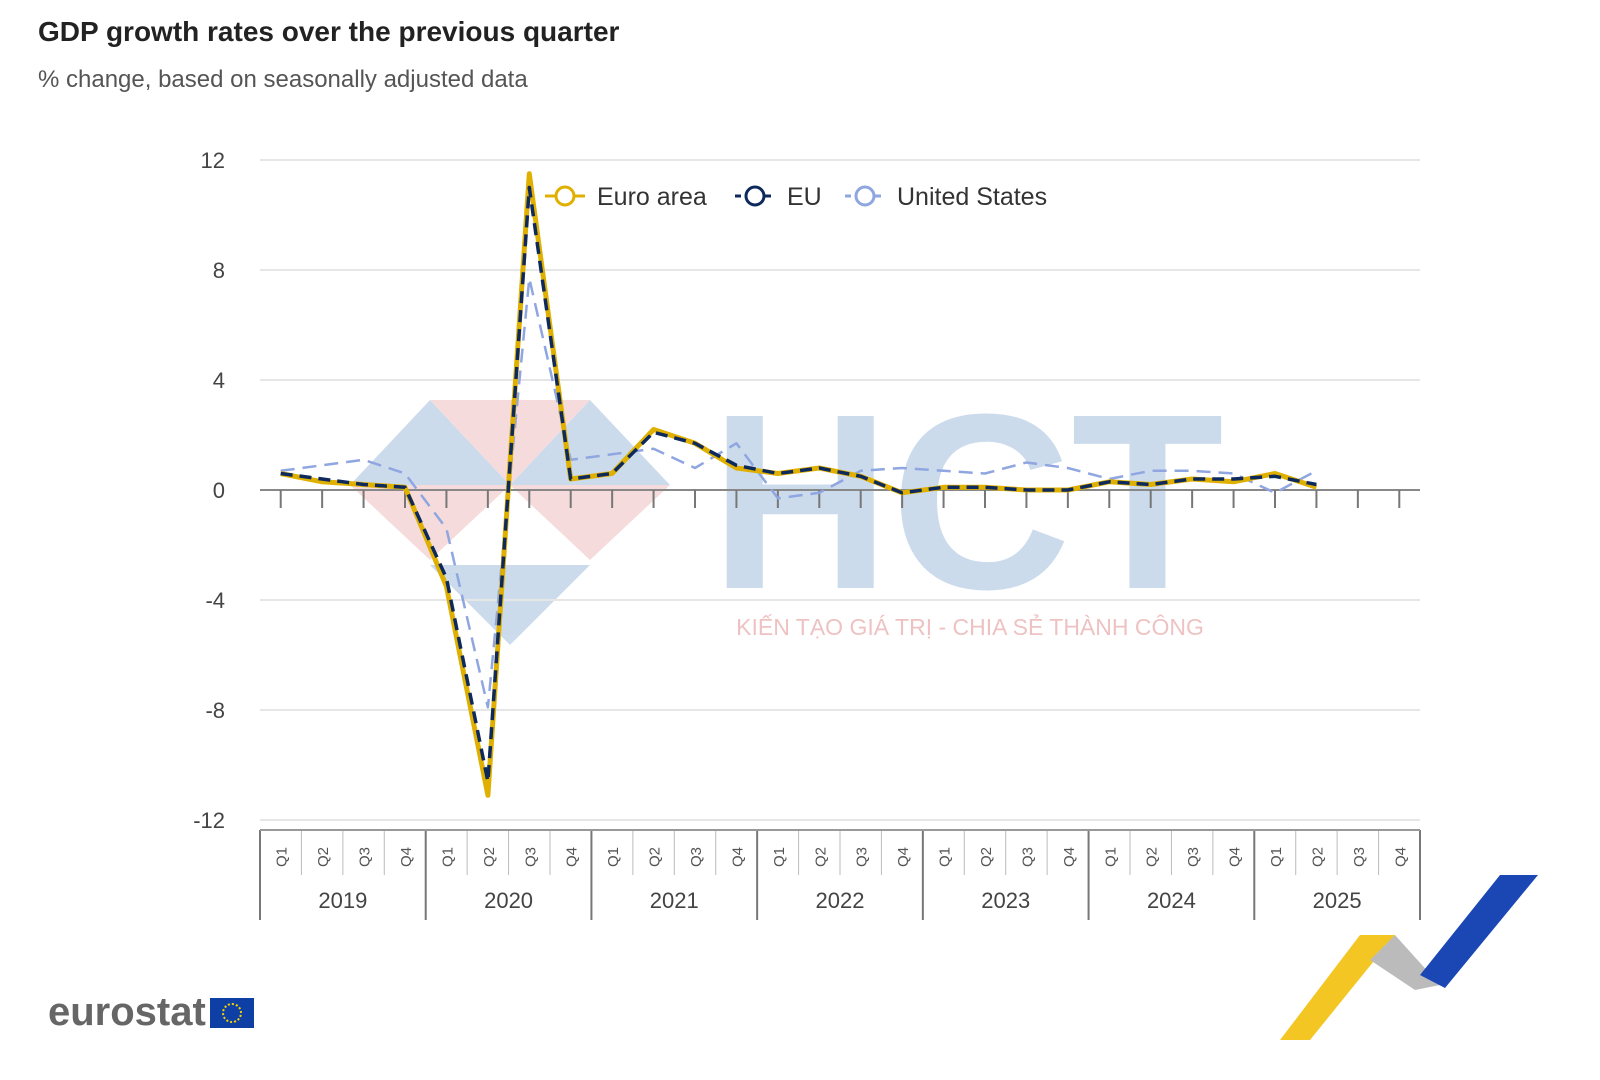 The image size is (1600, 1080). I want to click on y-tick-label: -12, so click(209, 820).